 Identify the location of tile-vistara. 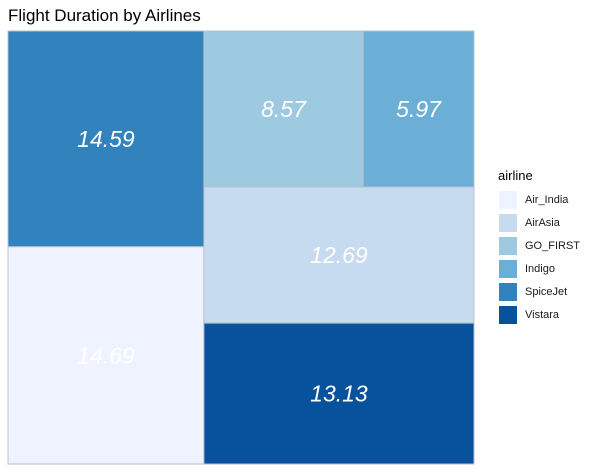
(339, 393).